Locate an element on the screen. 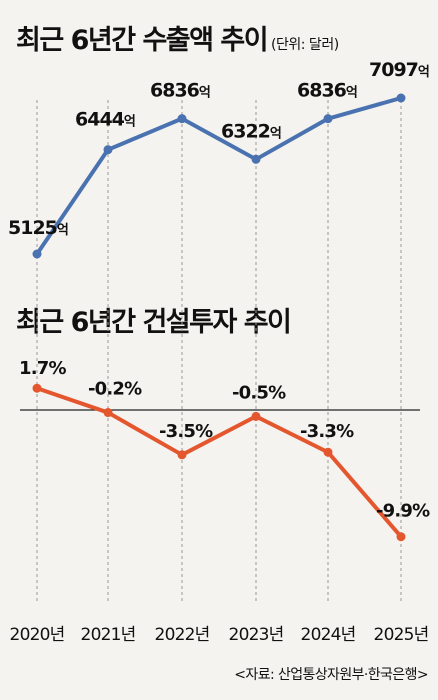 The height and width of the screenshot is (700, 438). construction-data-label-2: -3.5% is located at coordinates (186, 431).